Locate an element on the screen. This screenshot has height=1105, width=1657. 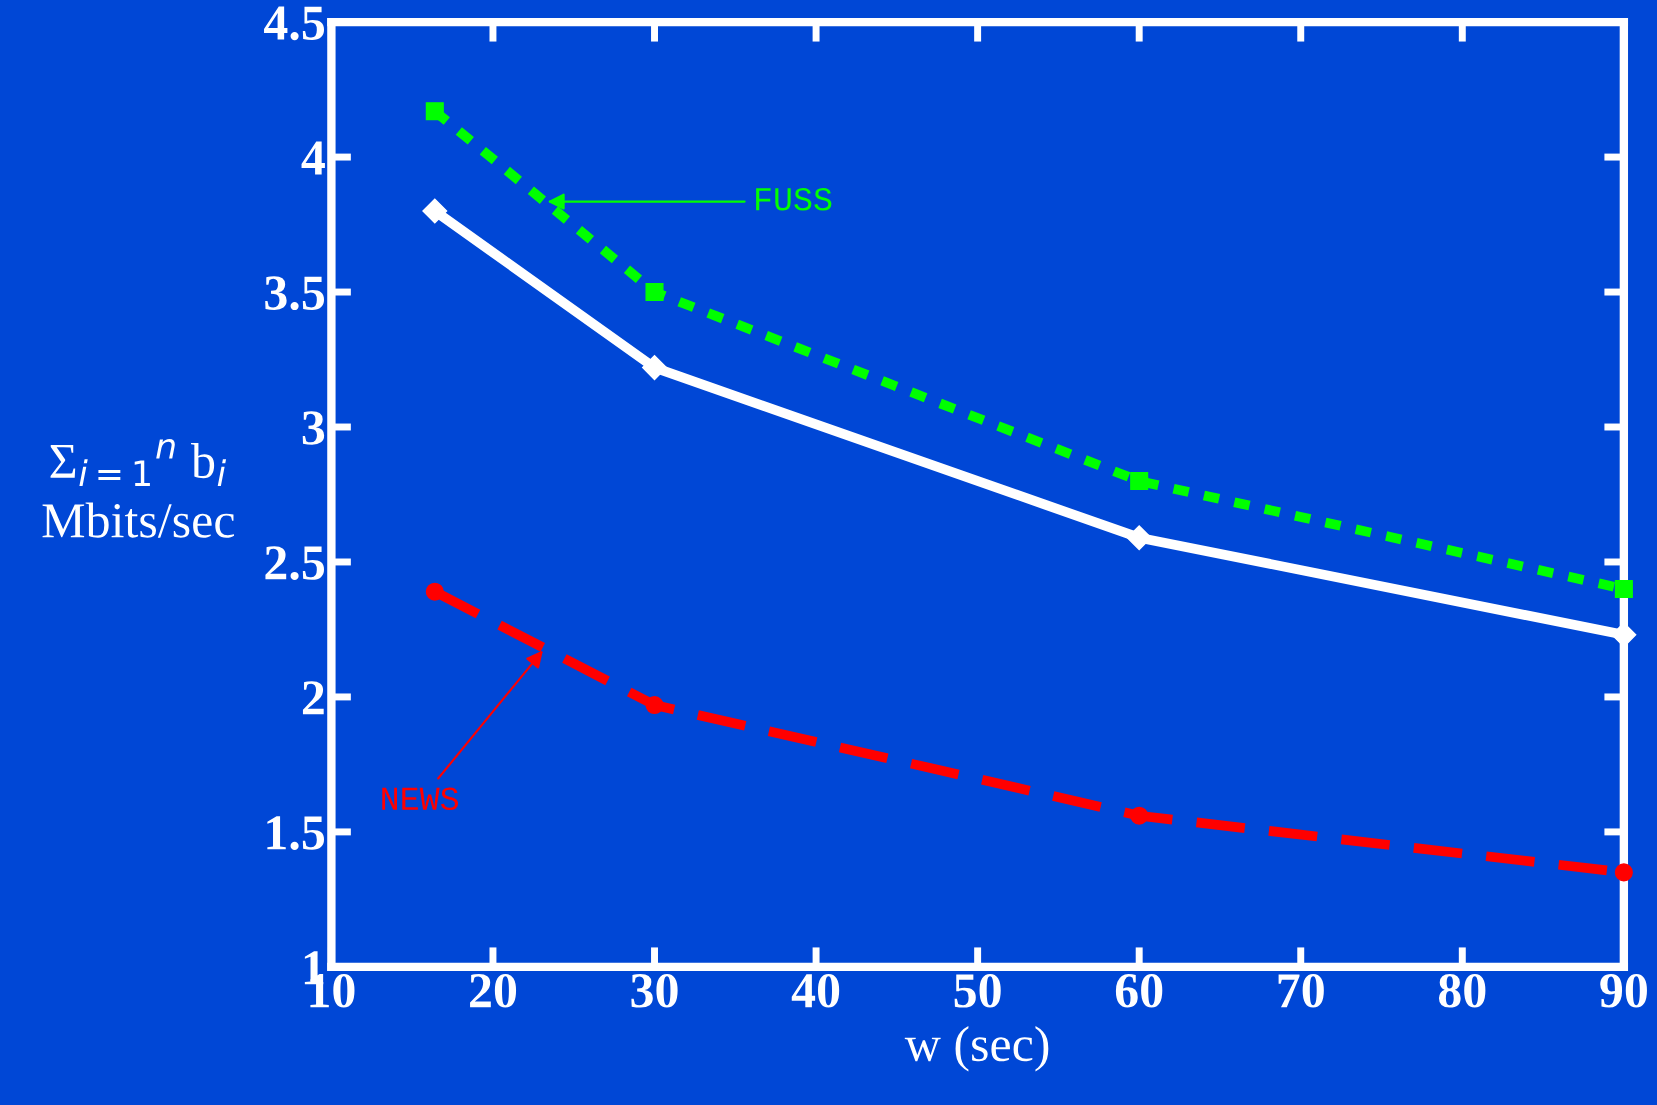
y-tick-label: 1.5 is located at coordinates (296, 833).